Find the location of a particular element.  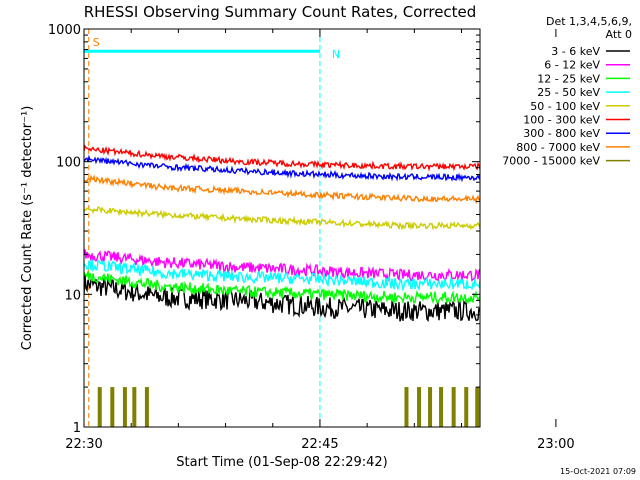

y-tick-label-3: 1000 is located at coordinates (64, 30).